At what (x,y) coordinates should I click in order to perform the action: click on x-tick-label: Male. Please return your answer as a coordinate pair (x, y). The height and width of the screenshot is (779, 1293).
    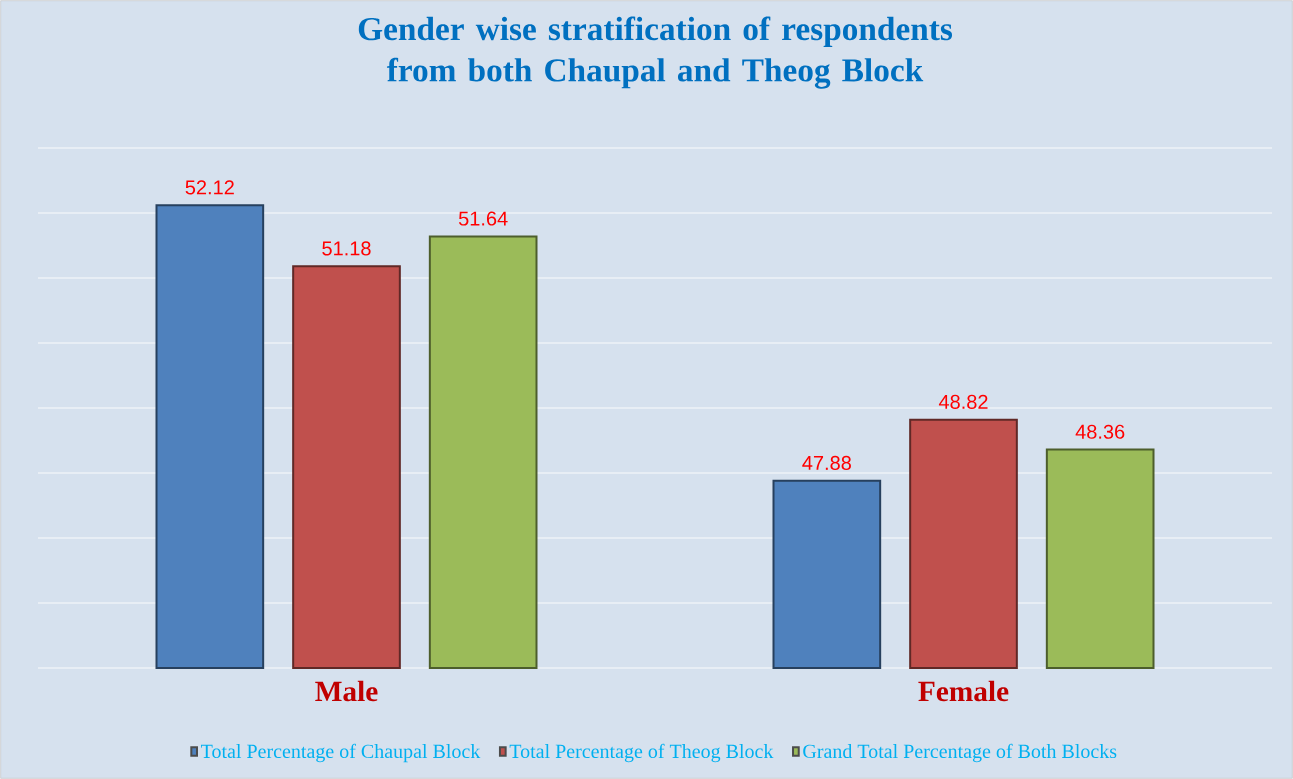
    Looking at the image, I should click on (346, 691).